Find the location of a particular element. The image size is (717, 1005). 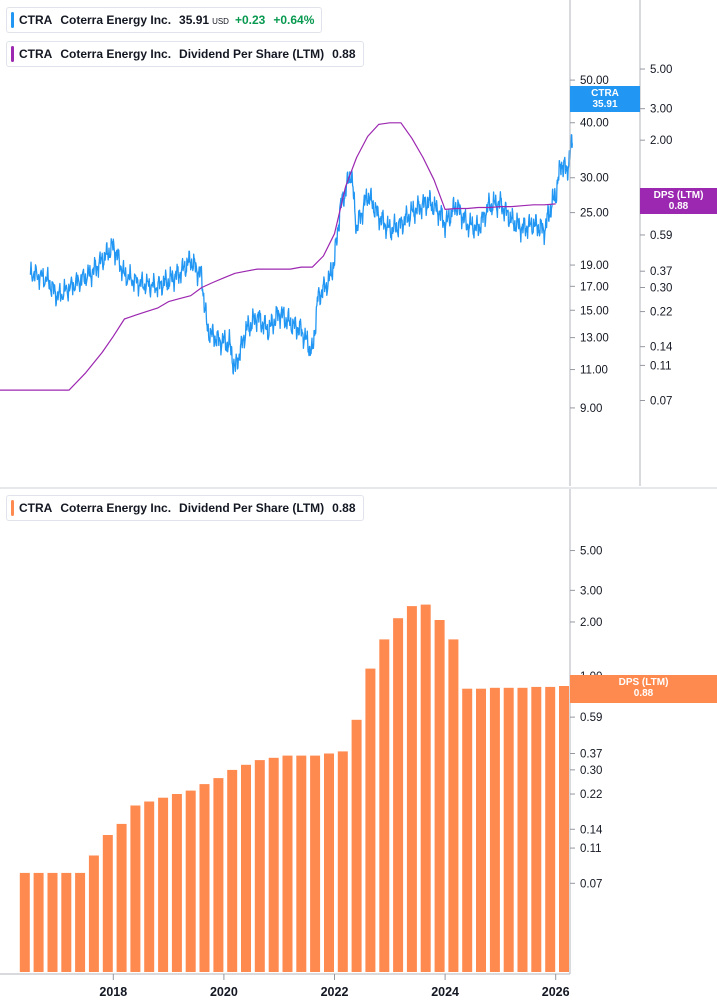

price-axis-label: 30.00 is located at coordinates (594, 179).